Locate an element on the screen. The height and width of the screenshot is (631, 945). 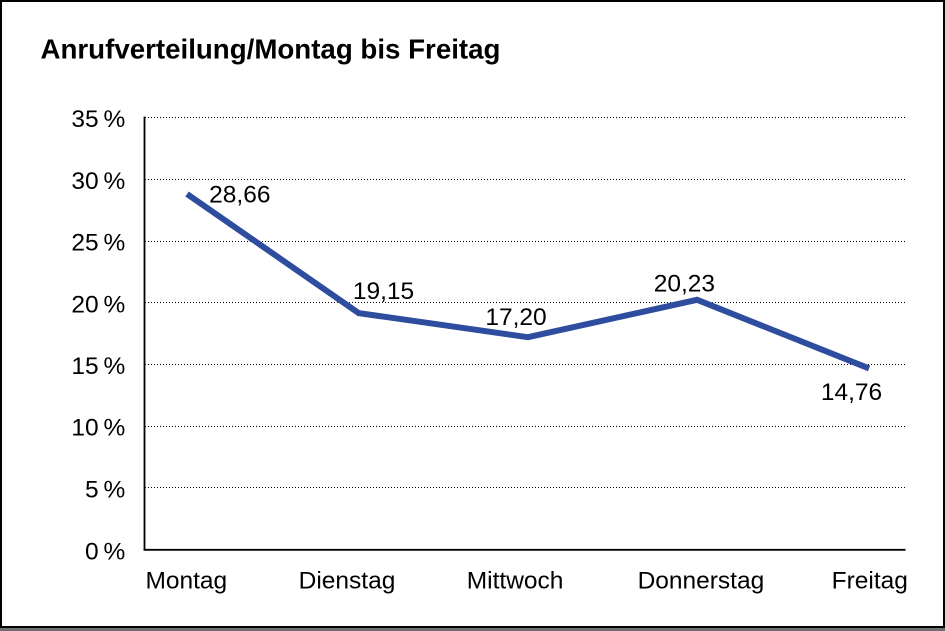
svg-text: 17,20 is located at coordinates (515, 317).